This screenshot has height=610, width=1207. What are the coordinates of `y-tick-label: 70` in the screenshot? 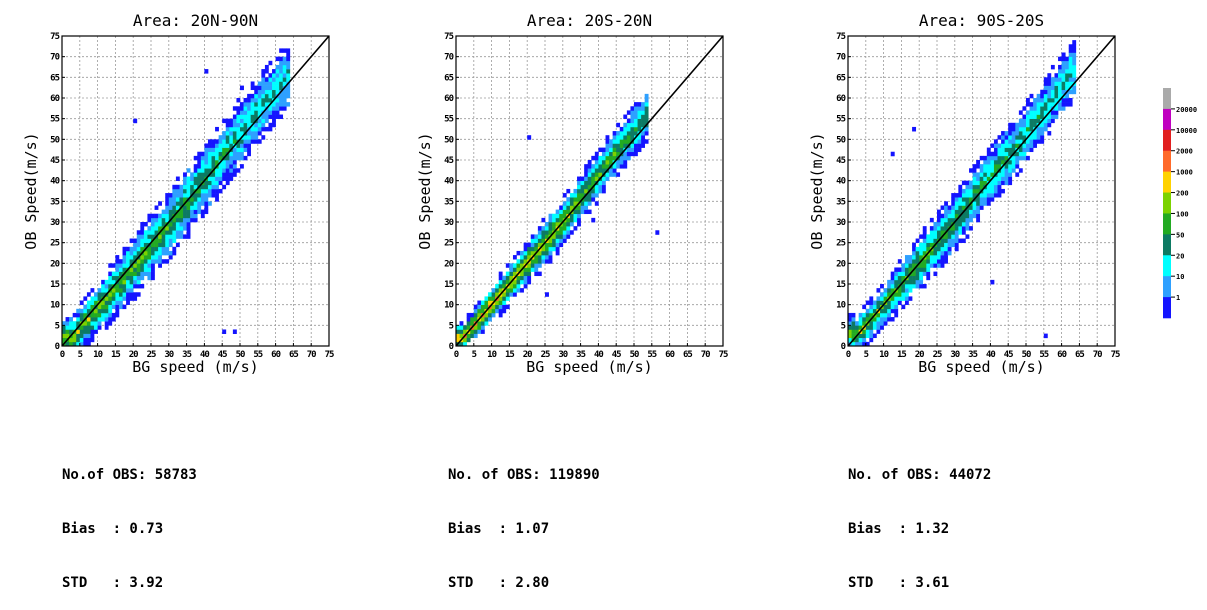 It's located at (840, 58).